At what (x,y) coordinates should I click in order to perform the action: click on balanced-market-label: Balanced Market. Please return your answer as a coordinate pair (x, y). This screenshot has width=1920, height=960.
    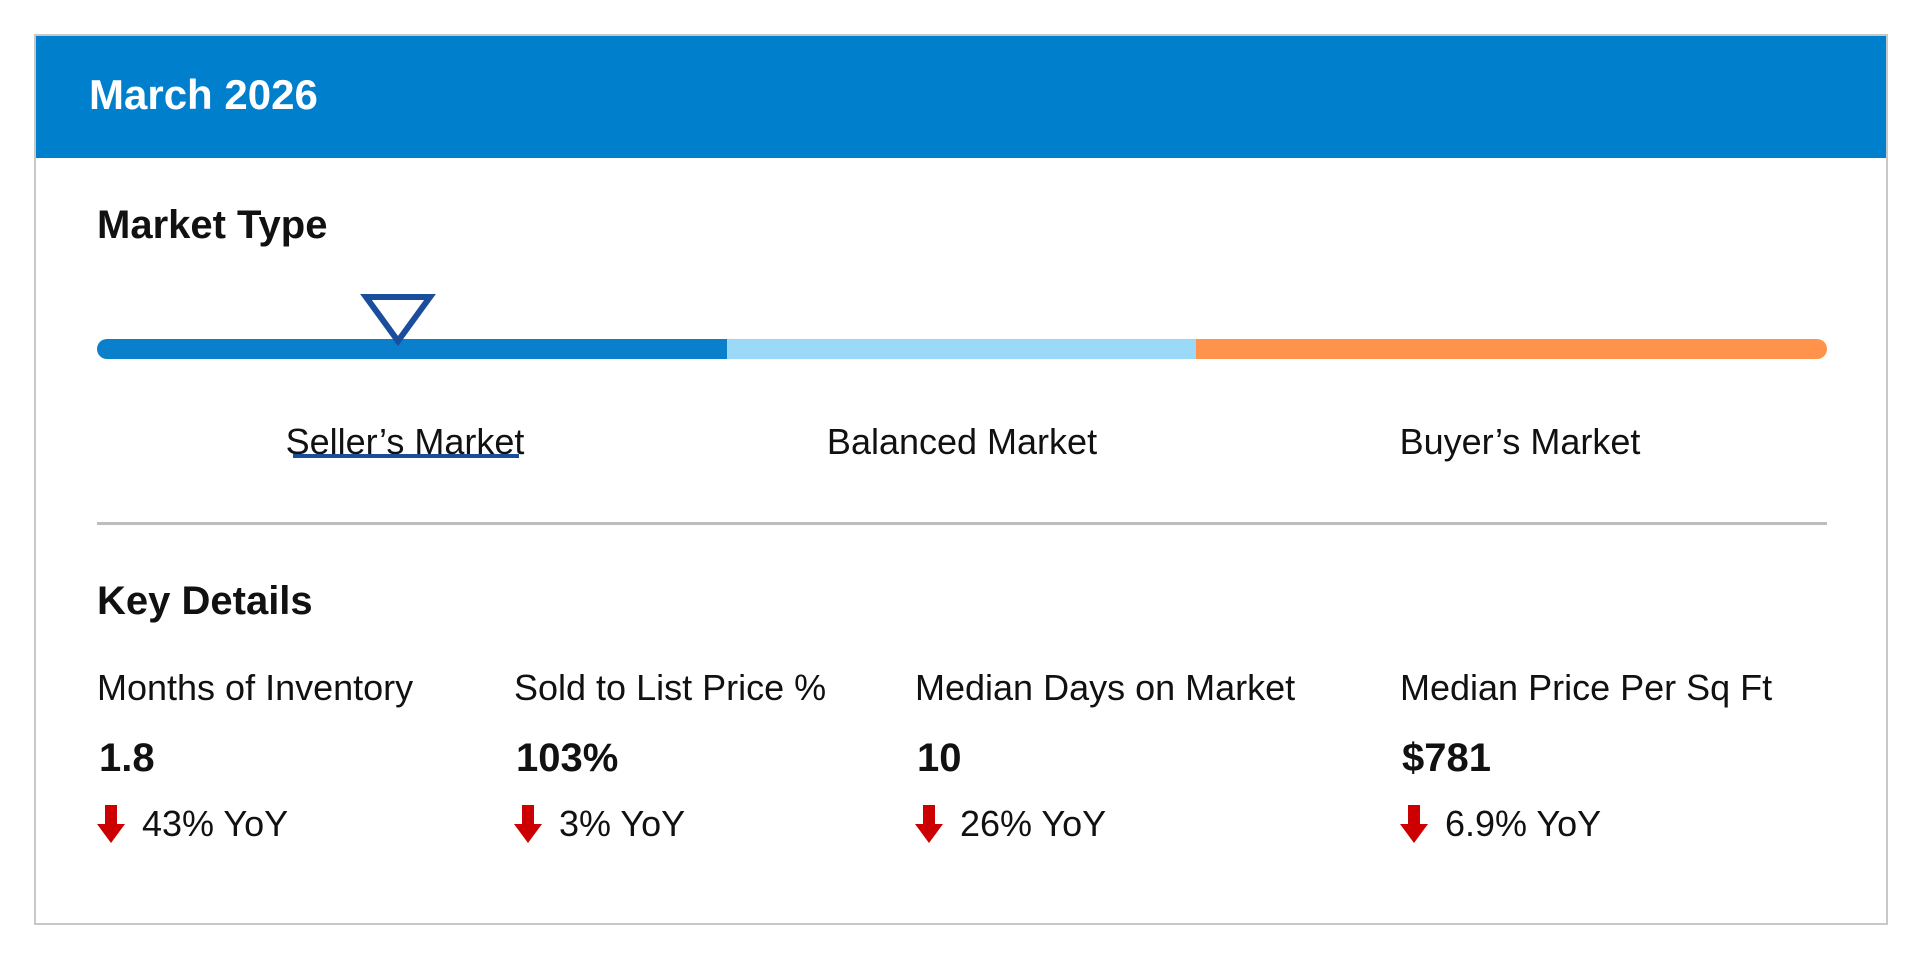
    Looking at the image, I should click on (962, 441).